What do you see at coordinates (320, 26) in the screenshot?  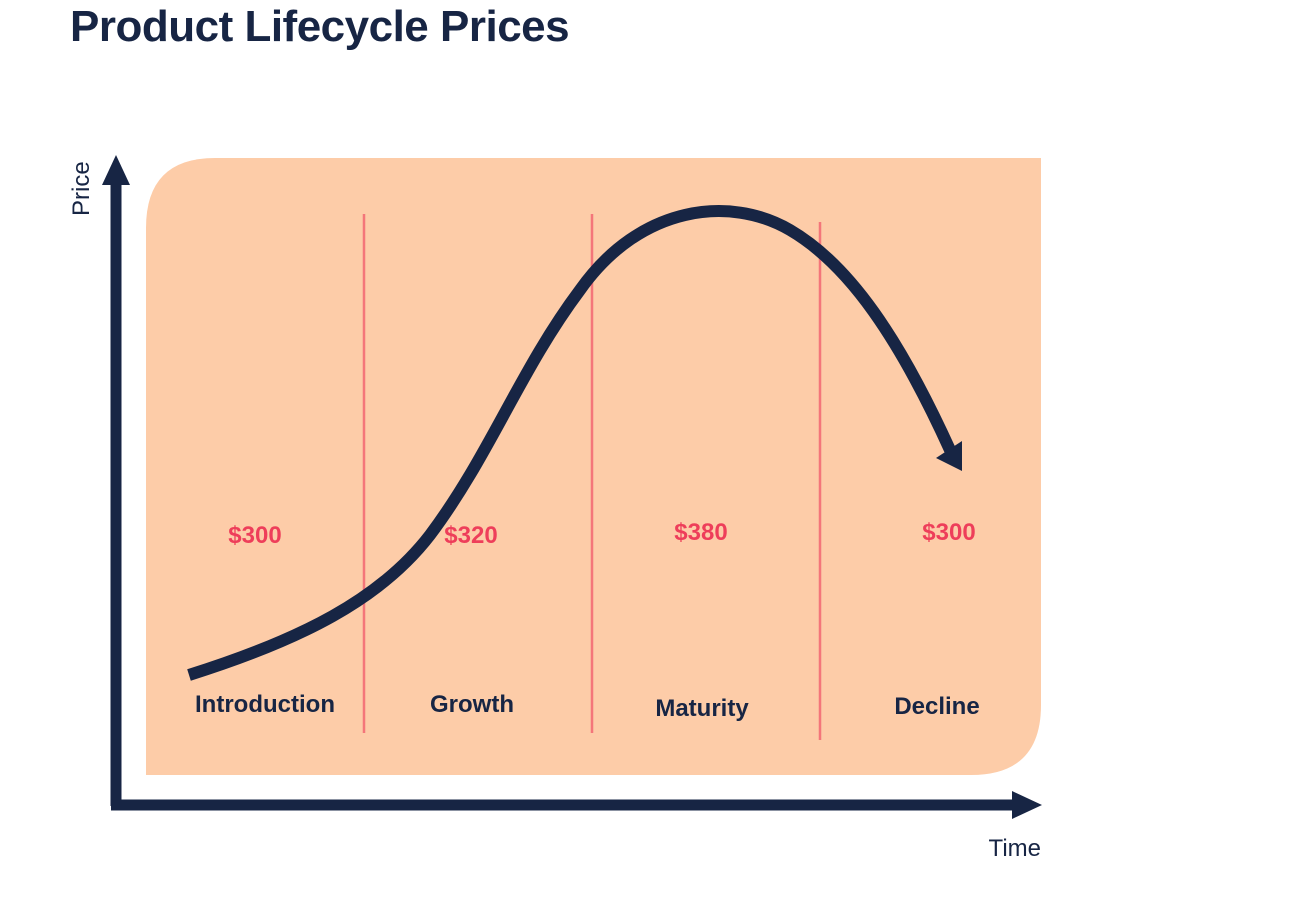 I see `page-title: Product Lifecycle Prices` at bounding box center [320, 26].